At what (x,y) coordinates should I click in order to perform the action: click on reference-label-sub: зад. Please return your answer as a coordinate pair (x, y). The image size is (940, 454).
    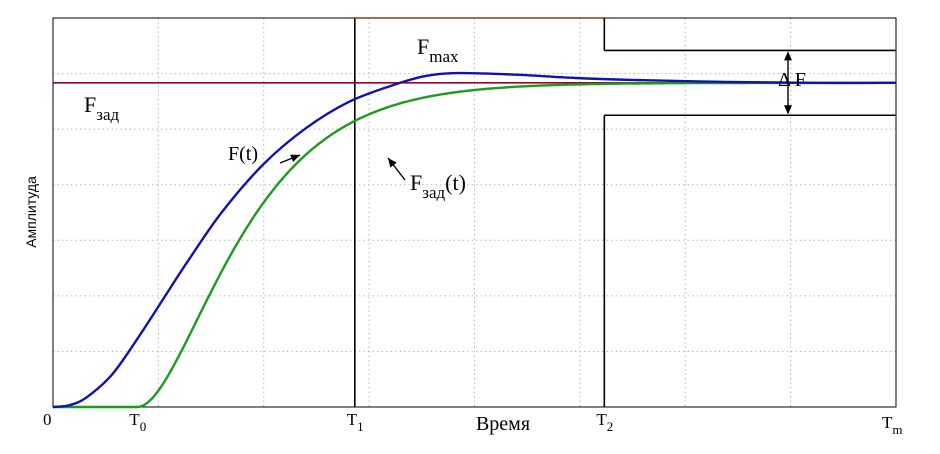
    Looking at the image, I should click on (107, 114).